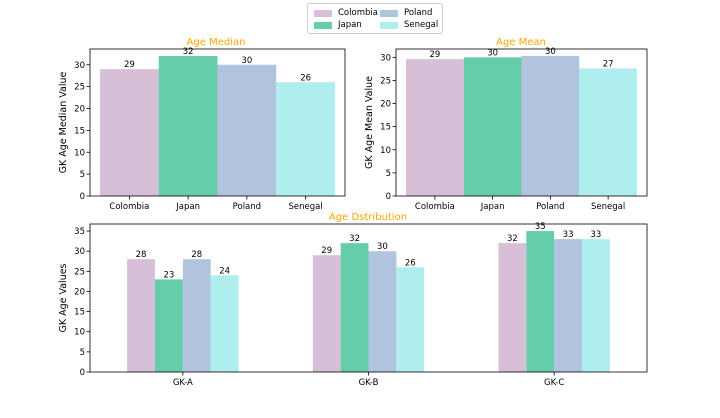  Describe the element at coordinates (323, 25) in the screenshot. I see `legend-swatch-japan` at that location.